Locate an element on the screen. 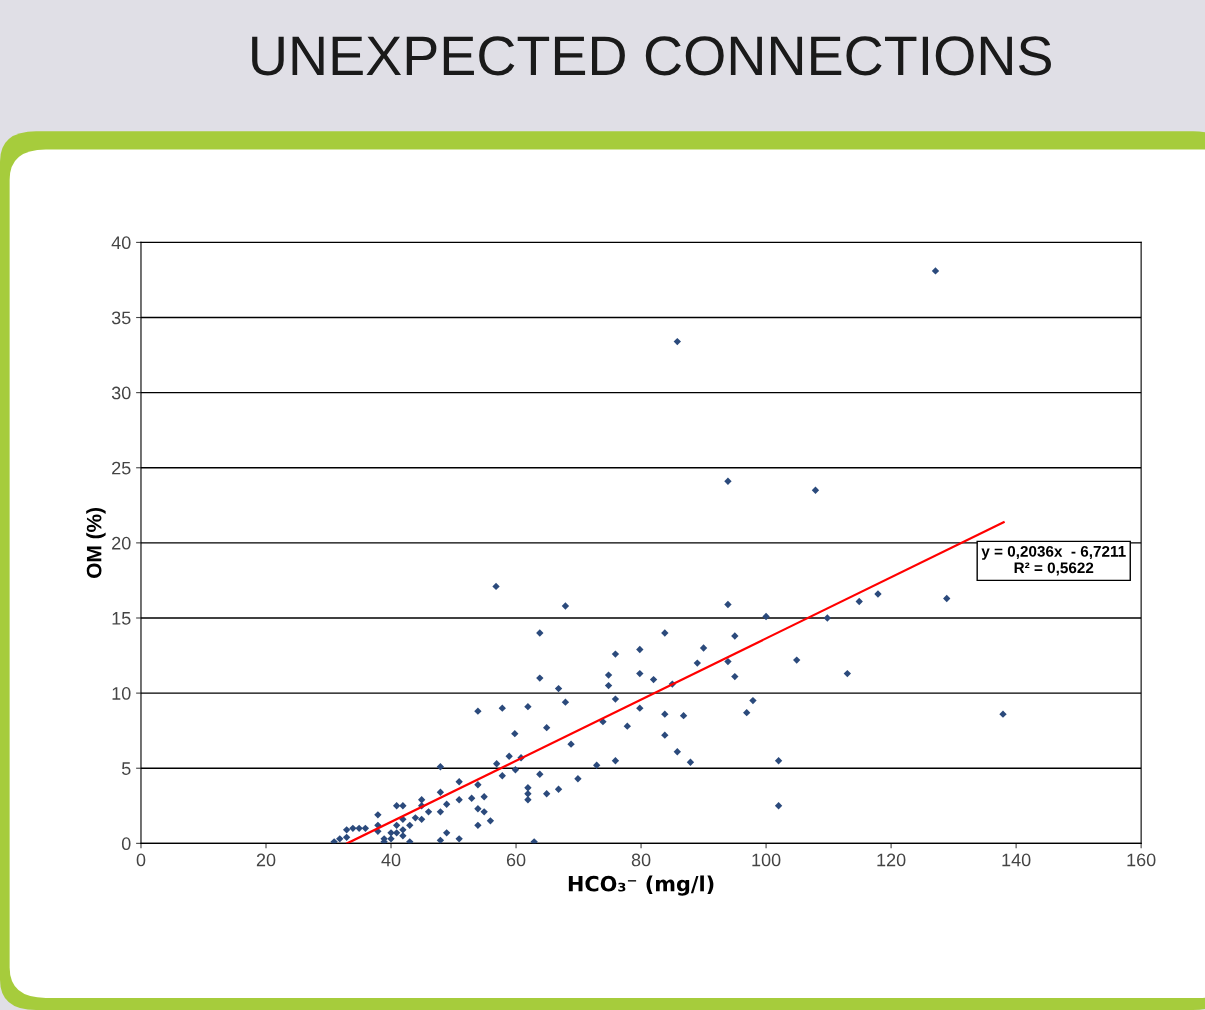 This screenshot has height=1010, width=1205. y-tick-label: 35 is located at coordinates (121, 318).